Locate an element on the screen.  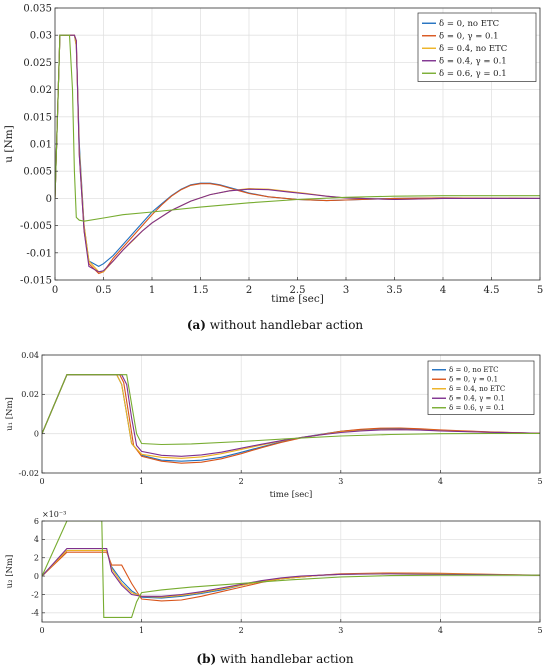
y-tick-label: -0.01 is located at coordinates (39, 253).